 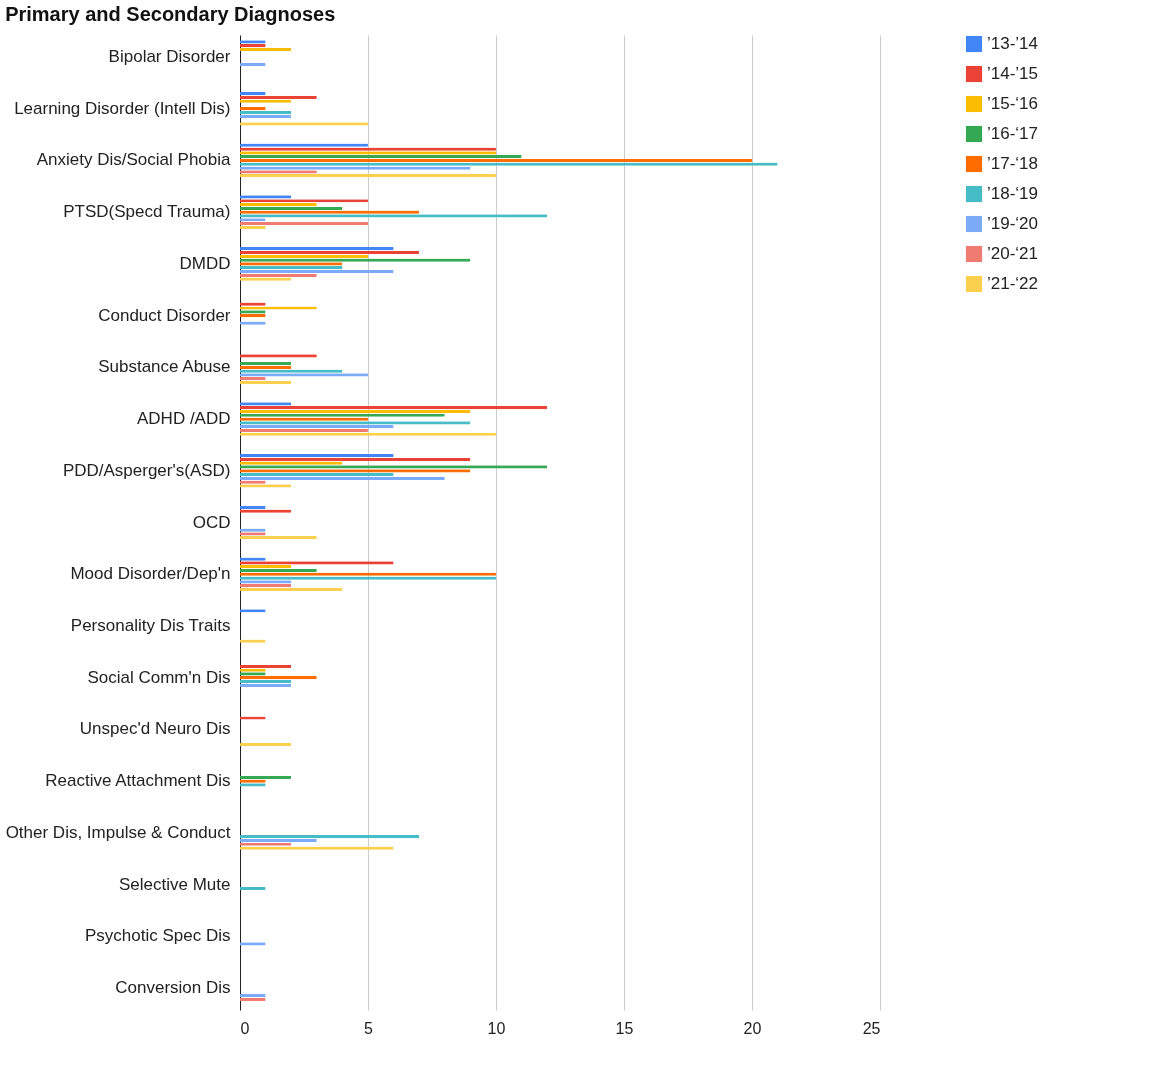 What do you see at coordinates (211, 522) in the screenshot?
I see `y-tick-label: OCD` at bounding box center [211, 522].